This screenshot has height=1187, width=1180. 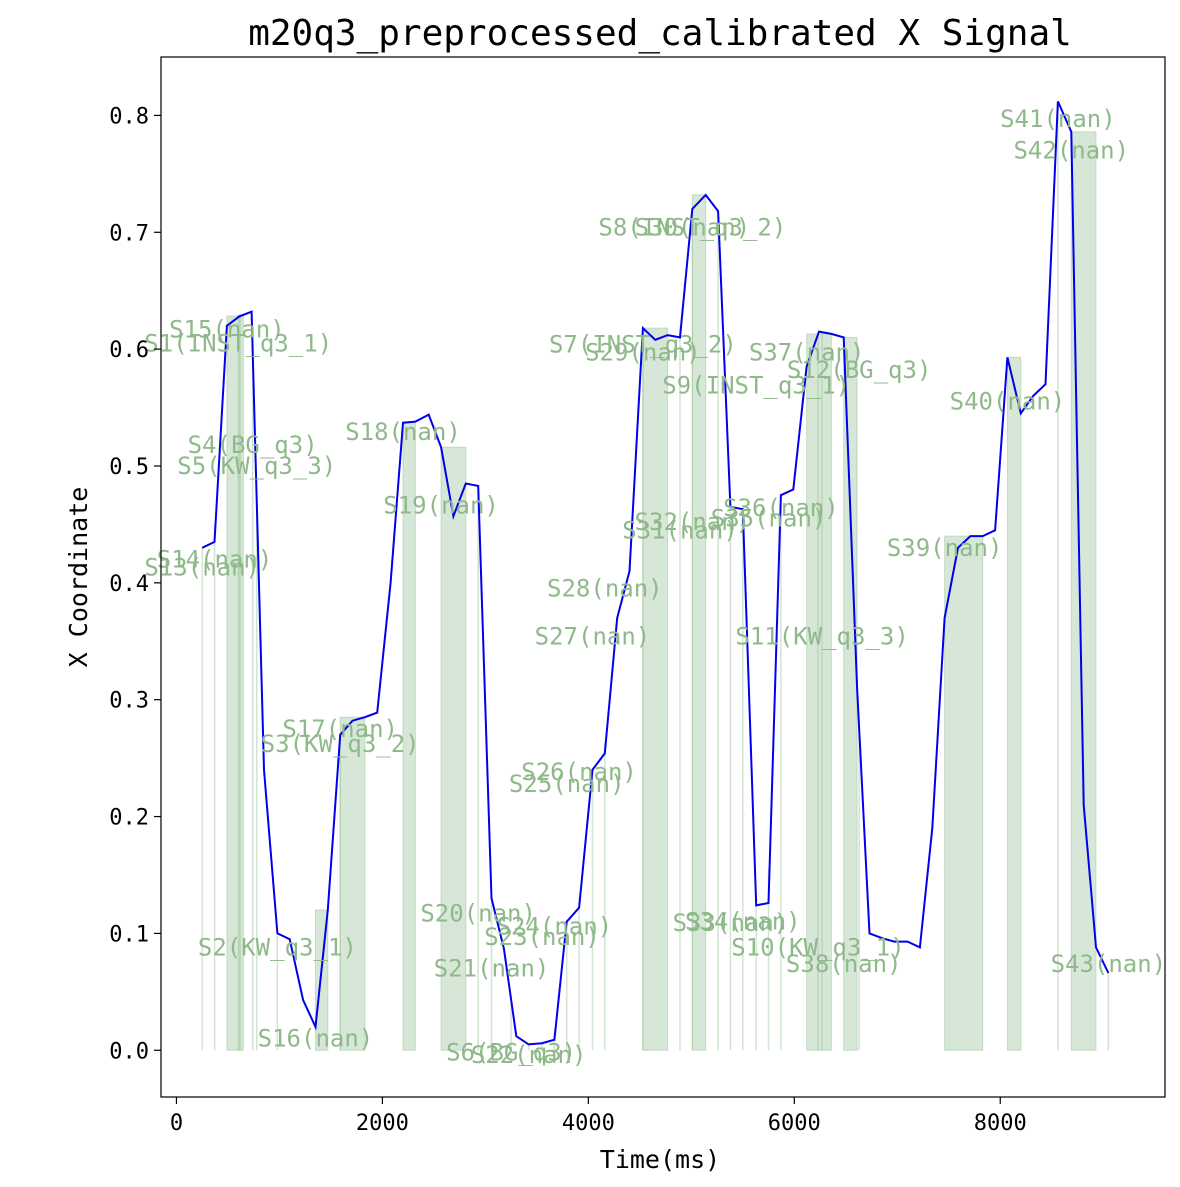 I want to click on chart-title: m20q3_preprocessed_calibrated X Signal, so click(x=660, y=33).